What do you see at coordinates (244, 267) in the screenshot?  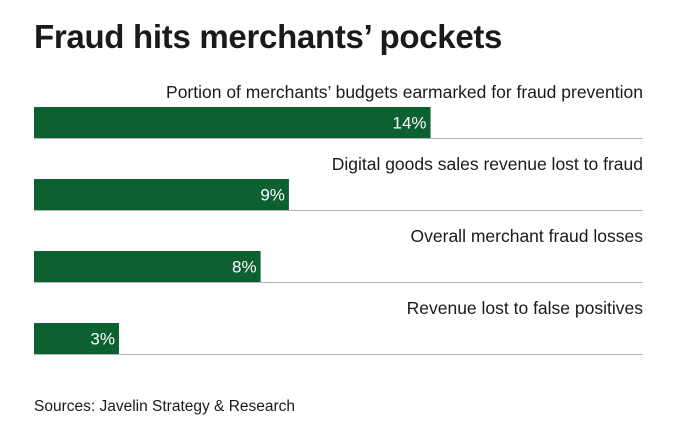 I see `value-label: 8%` at bounding box center [244, 267].